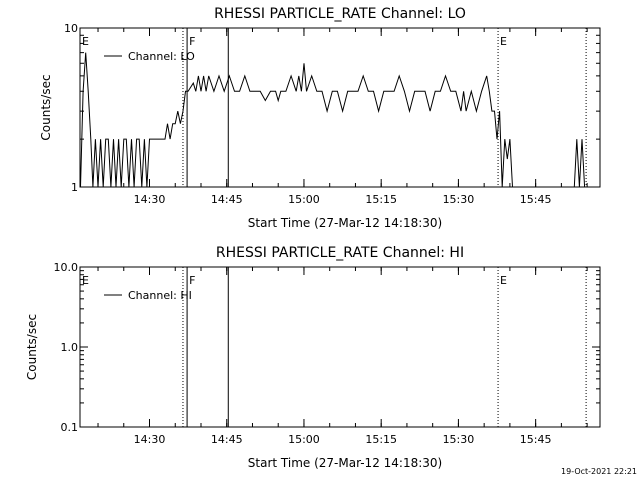  What do you see at coordinates (70, 347) in the screenshot?
I see `y-tick-label: 1.0` at bounding box center [70, 347].